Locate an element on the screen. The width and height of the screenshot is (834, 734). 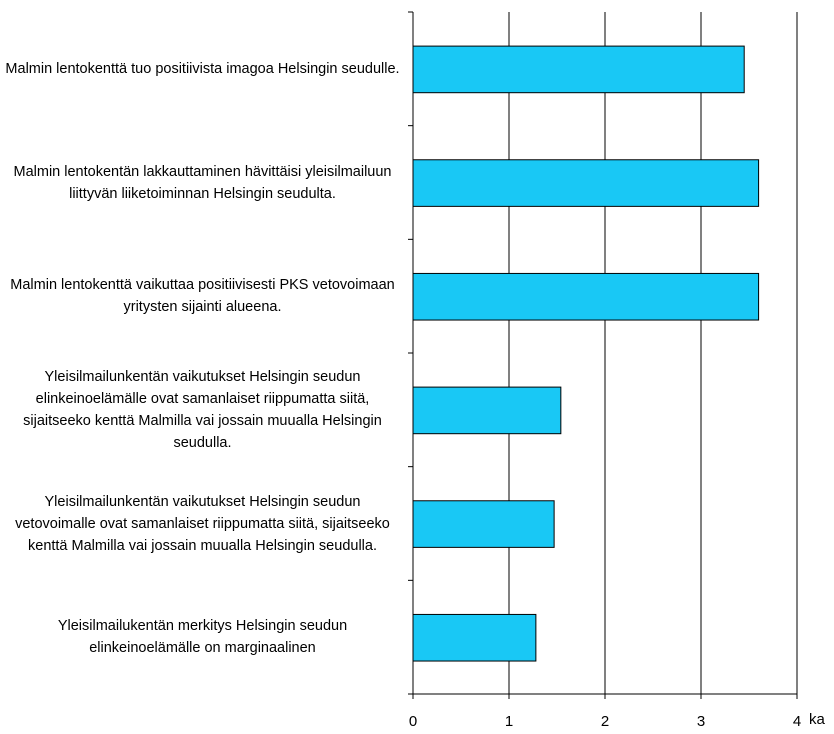
x-tick-label: 3 is located at coordinates (701, 721).